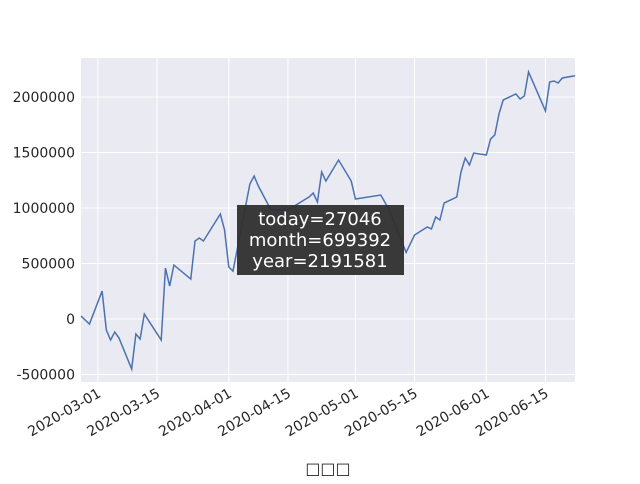 This screenshot has width=640, height=484. What do you see at coordinates (319, 261) in the screenshot?
I see `tooltip-line: year=2191581` at bounding box center [319, 261].